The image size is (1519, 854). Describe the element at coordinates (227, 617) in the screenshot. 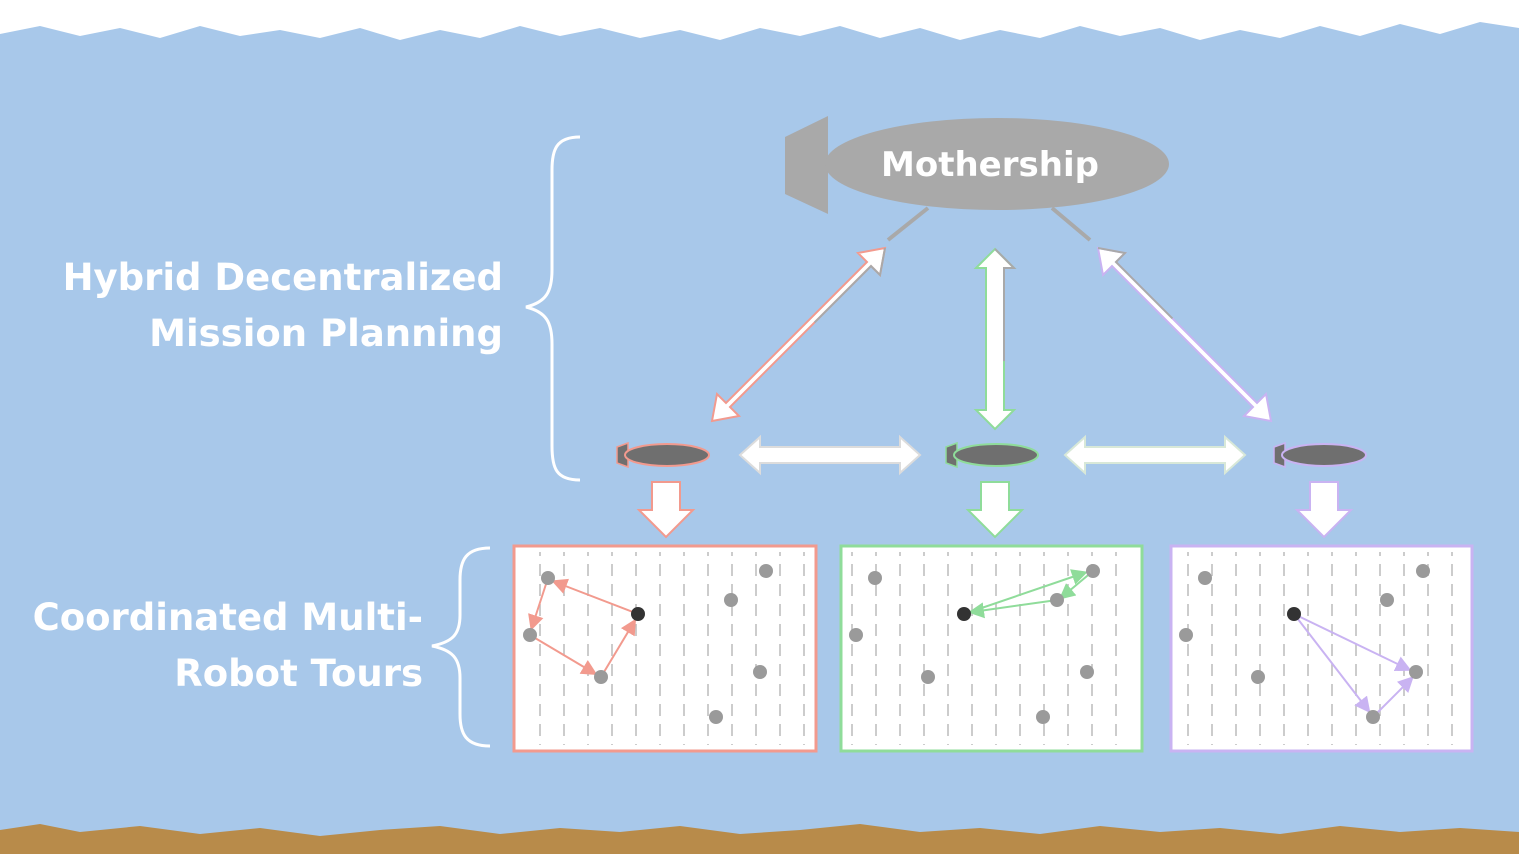

I see `tours-label-line-1: Coordinated Multi-` at that location.